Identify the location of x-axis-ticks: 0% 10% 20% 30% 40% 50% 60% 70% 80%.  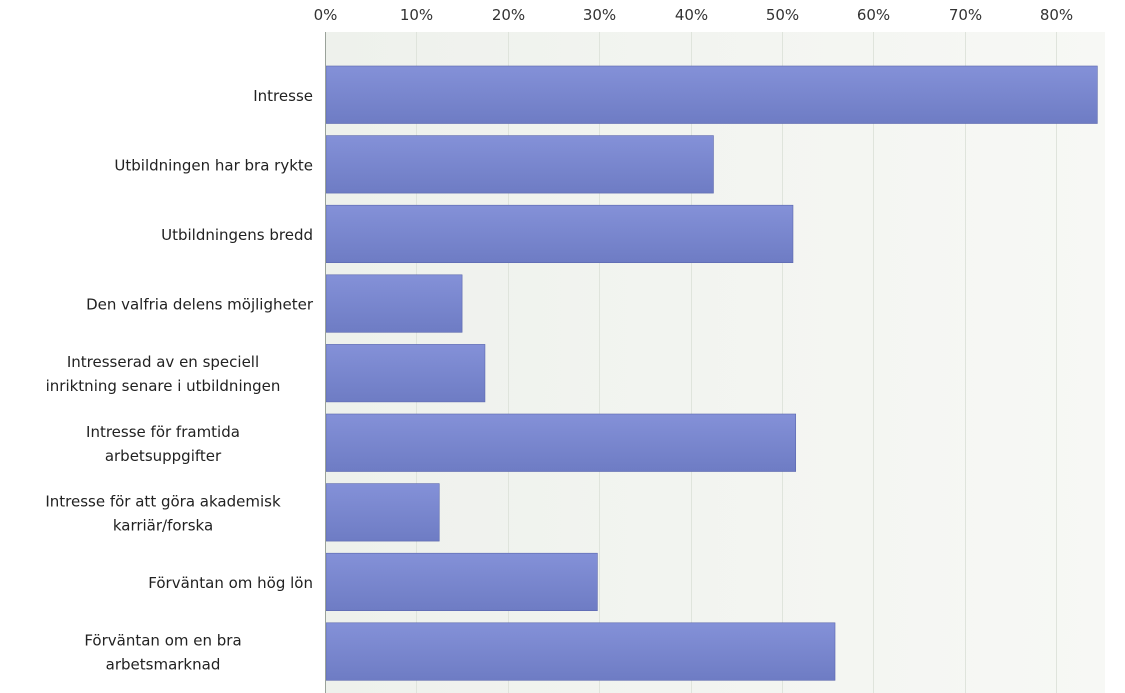
(694, 15).